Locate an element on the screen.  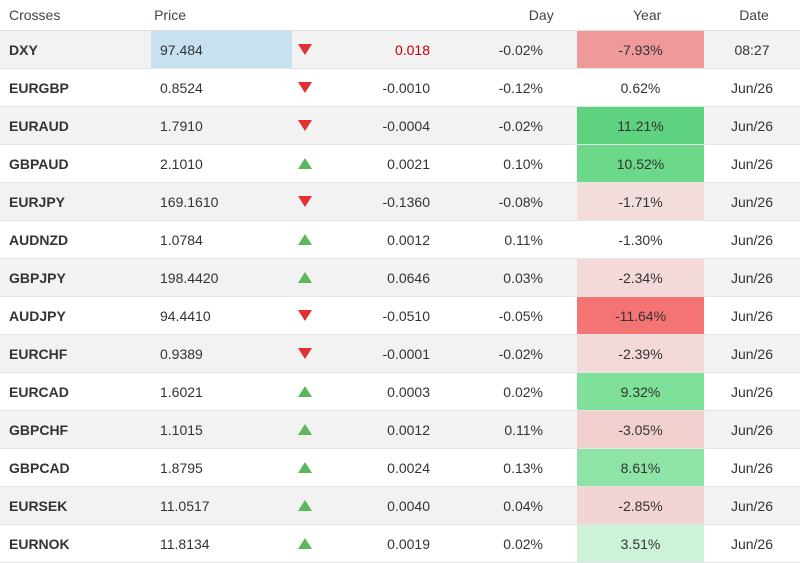
symbol-link: EURGBP is located at coordinates (39, 87).